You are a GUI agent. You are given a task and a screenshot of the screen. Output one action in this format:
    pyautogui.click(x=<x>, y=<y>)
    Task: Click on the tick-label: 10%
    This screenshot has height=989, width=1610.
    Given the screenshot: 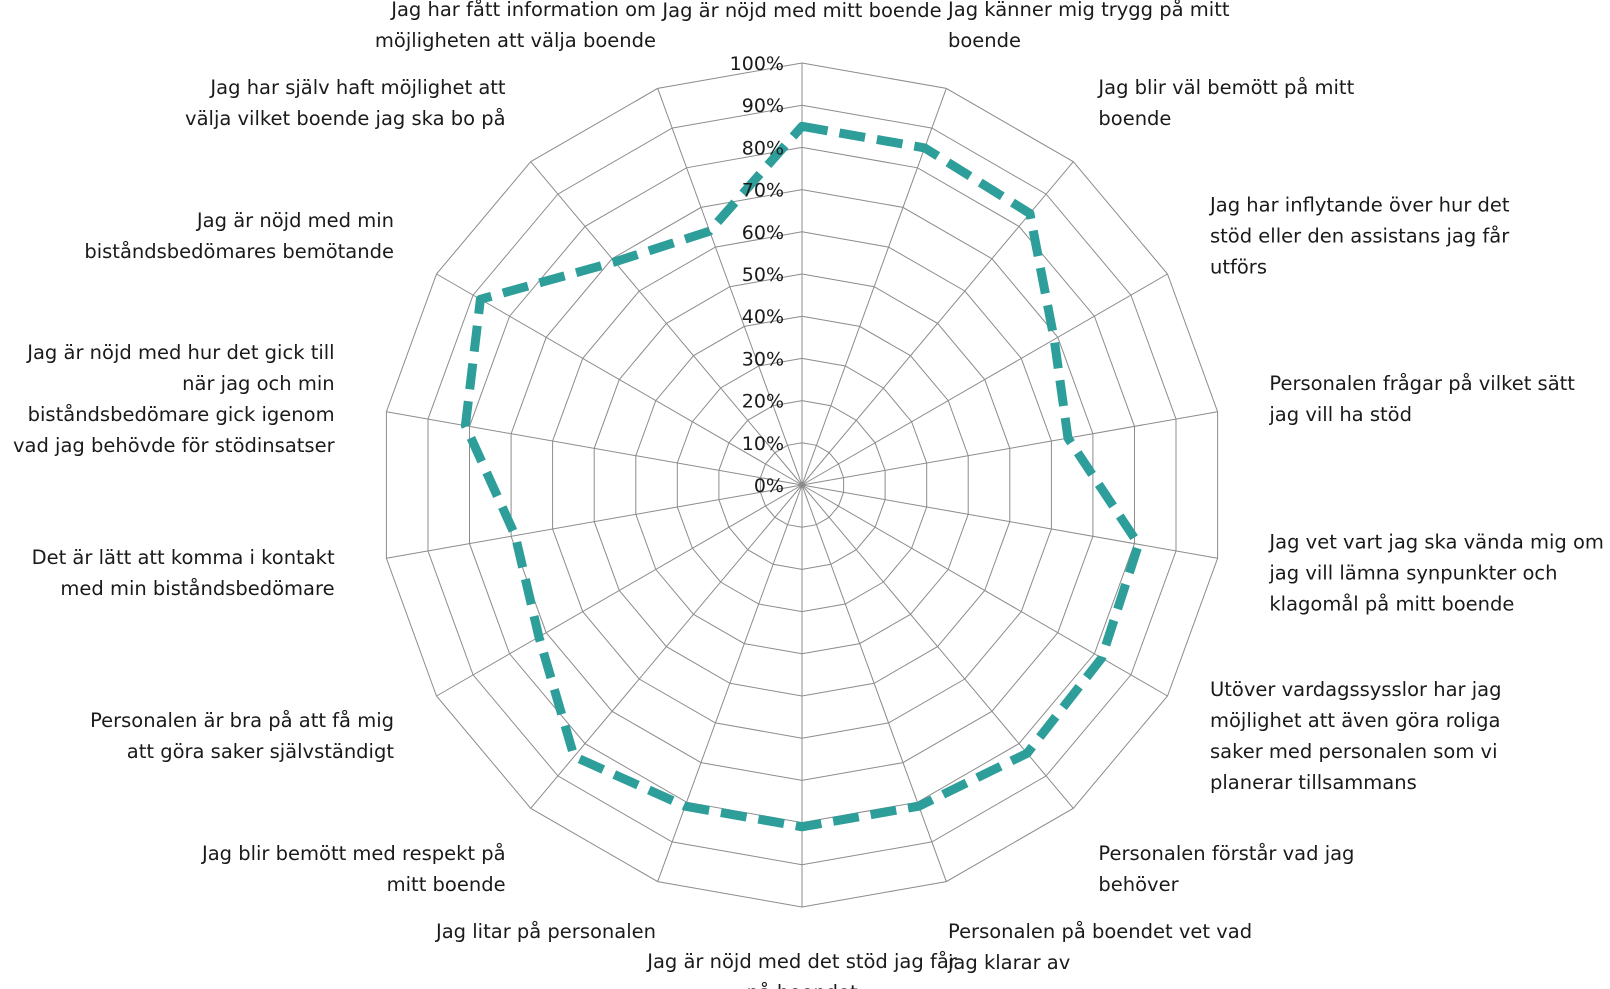 What is the action you would take?
    pyautogui.click(x=763, y=444)
    